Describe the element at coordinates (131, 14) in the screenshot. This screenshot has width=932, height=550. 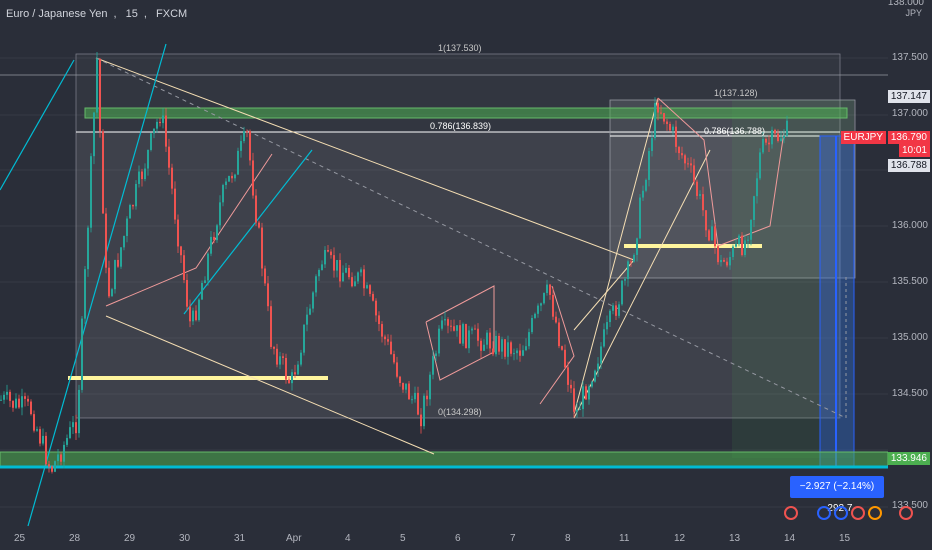
I see `interval-label: 15` at that location.